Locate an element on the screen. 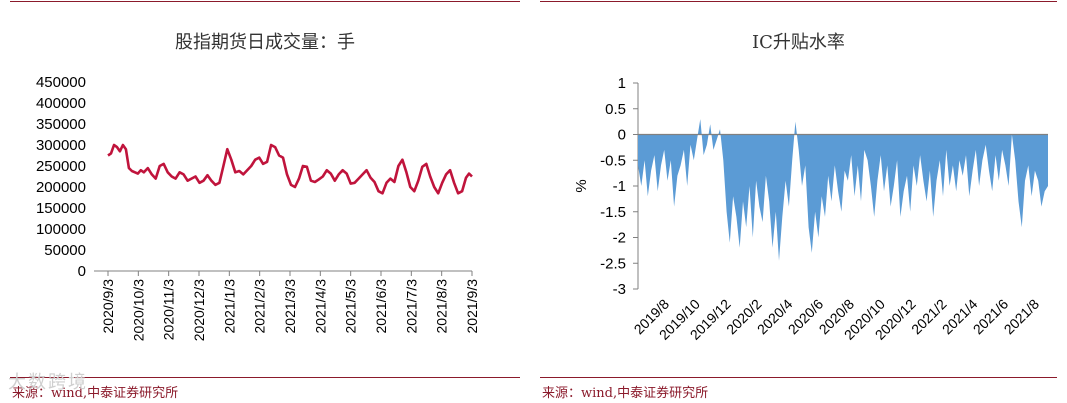 This screenshot has height=403, width=1067. x-tick-label: 2020/12/3 is located at coordinates (199, 310).